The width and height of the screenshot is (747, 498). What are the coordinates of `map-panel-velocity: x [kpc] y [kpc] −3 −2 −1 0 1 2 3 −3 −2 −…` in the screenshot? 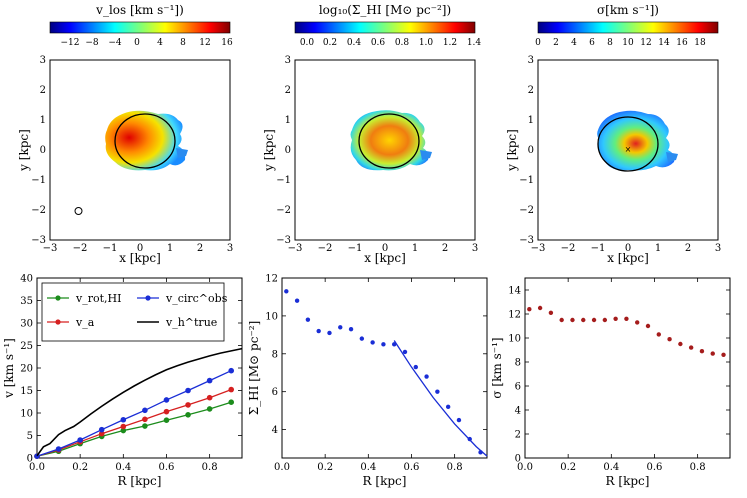 It's located at (125, 160).